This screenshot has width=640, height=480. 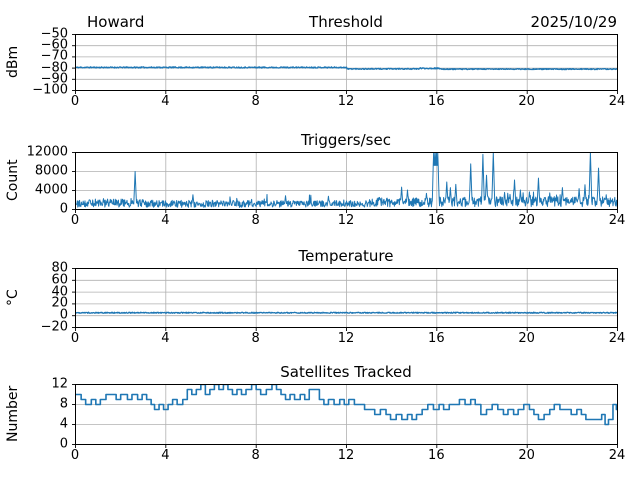 I want to click on y-tick-labels: −100 −90 −80 −70 −60 −50, so click(x=34, y=62).